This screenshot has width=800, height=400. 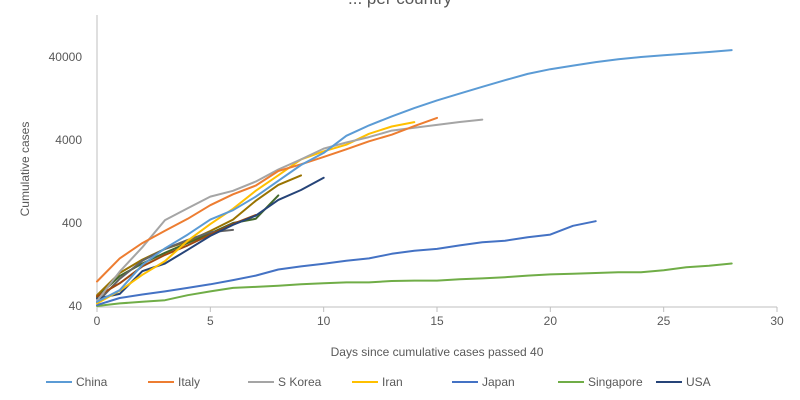 I want to click on y-tick-label: 40, so click(x=76, y=306).